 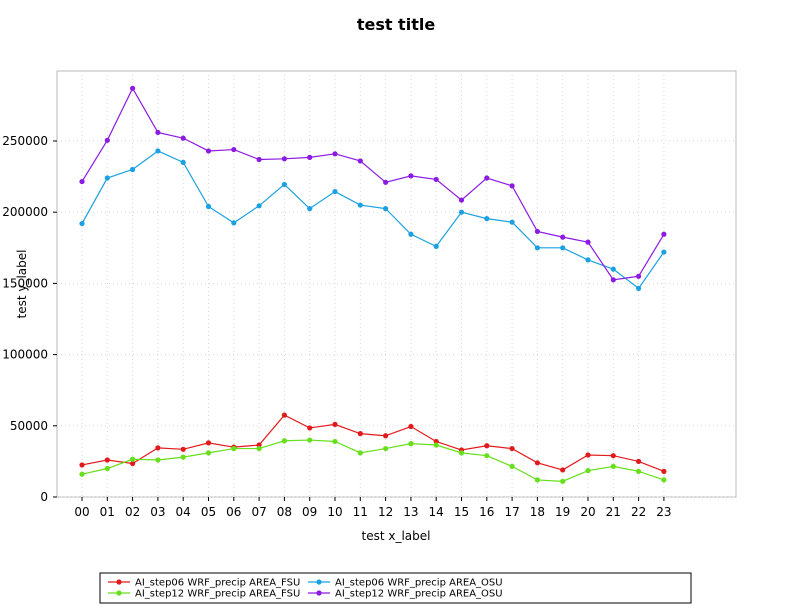 I want to click on legend-label: AI_step12 WRF_precip AREA_OSU, so click(x=419, y=594).